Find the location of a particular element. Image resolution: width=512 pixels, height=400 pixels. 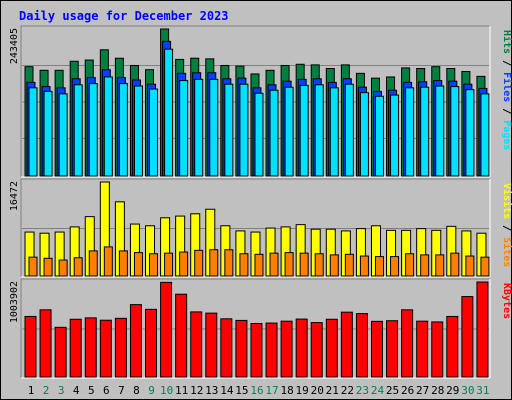

y-max-label-panel-1: 243405 is located at coordinates (14, 46).